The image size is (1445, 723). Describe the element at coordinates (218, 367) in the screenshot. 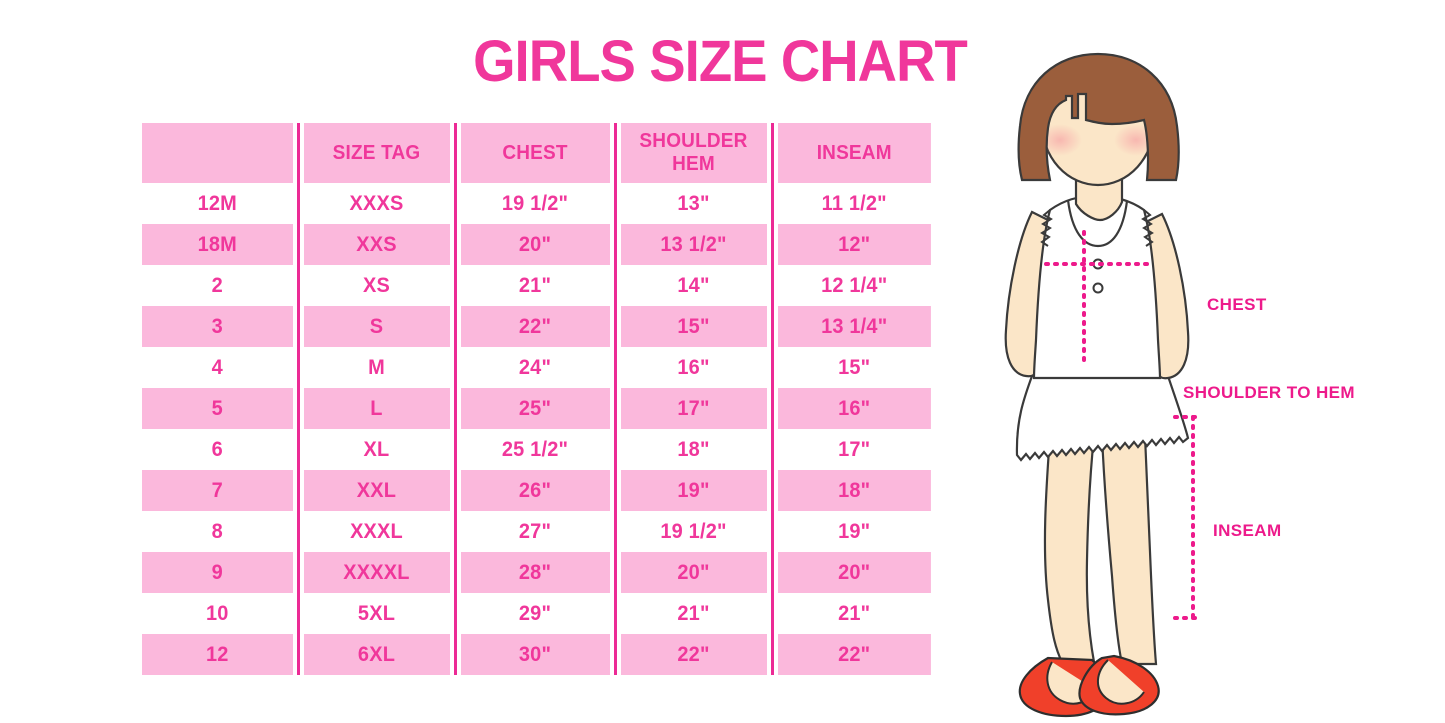

I see `cell-size: 4` at that location.